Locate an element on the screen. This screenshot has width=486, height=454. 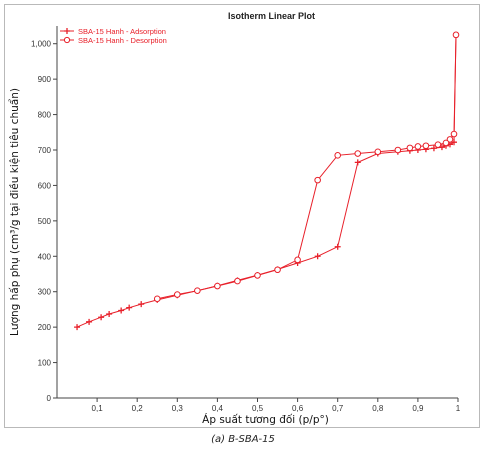
chart-title: Isotherm Linear Plot is located at coordinates (271, 16).